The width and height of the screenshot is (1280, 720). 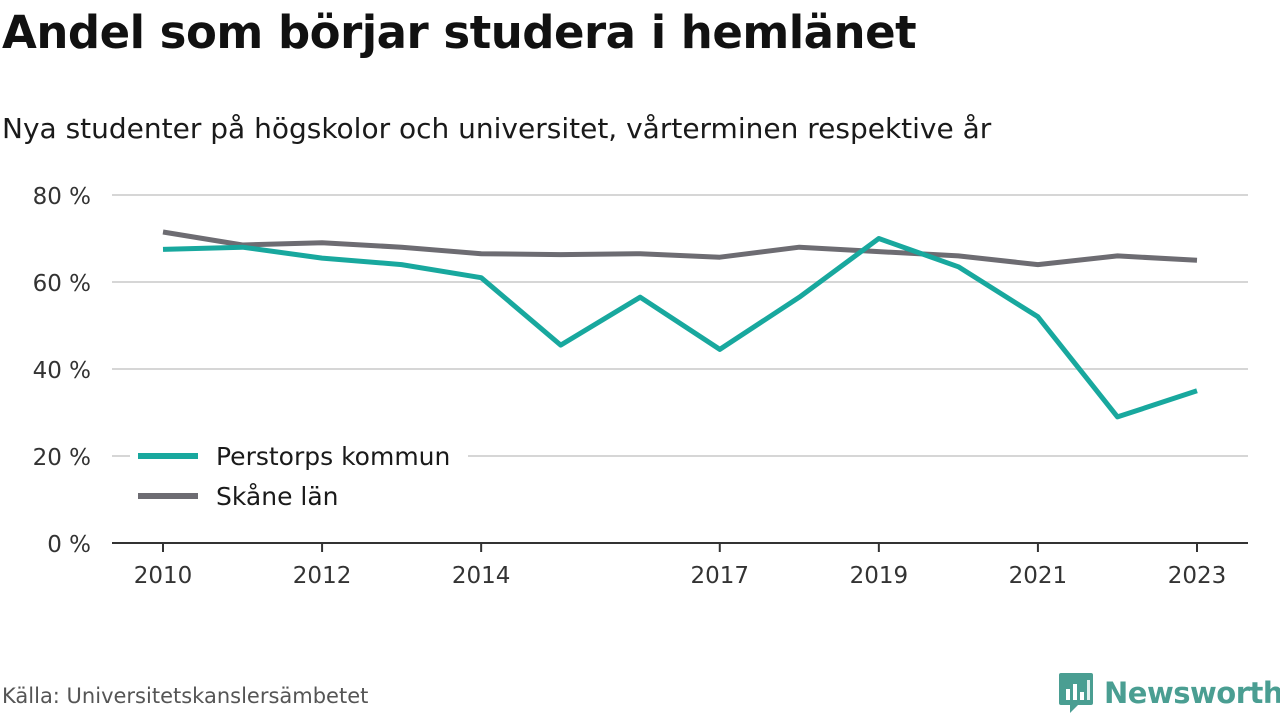 I want to click on legend: Perstorps kommun Skåne län, so click(x=299, y=477).